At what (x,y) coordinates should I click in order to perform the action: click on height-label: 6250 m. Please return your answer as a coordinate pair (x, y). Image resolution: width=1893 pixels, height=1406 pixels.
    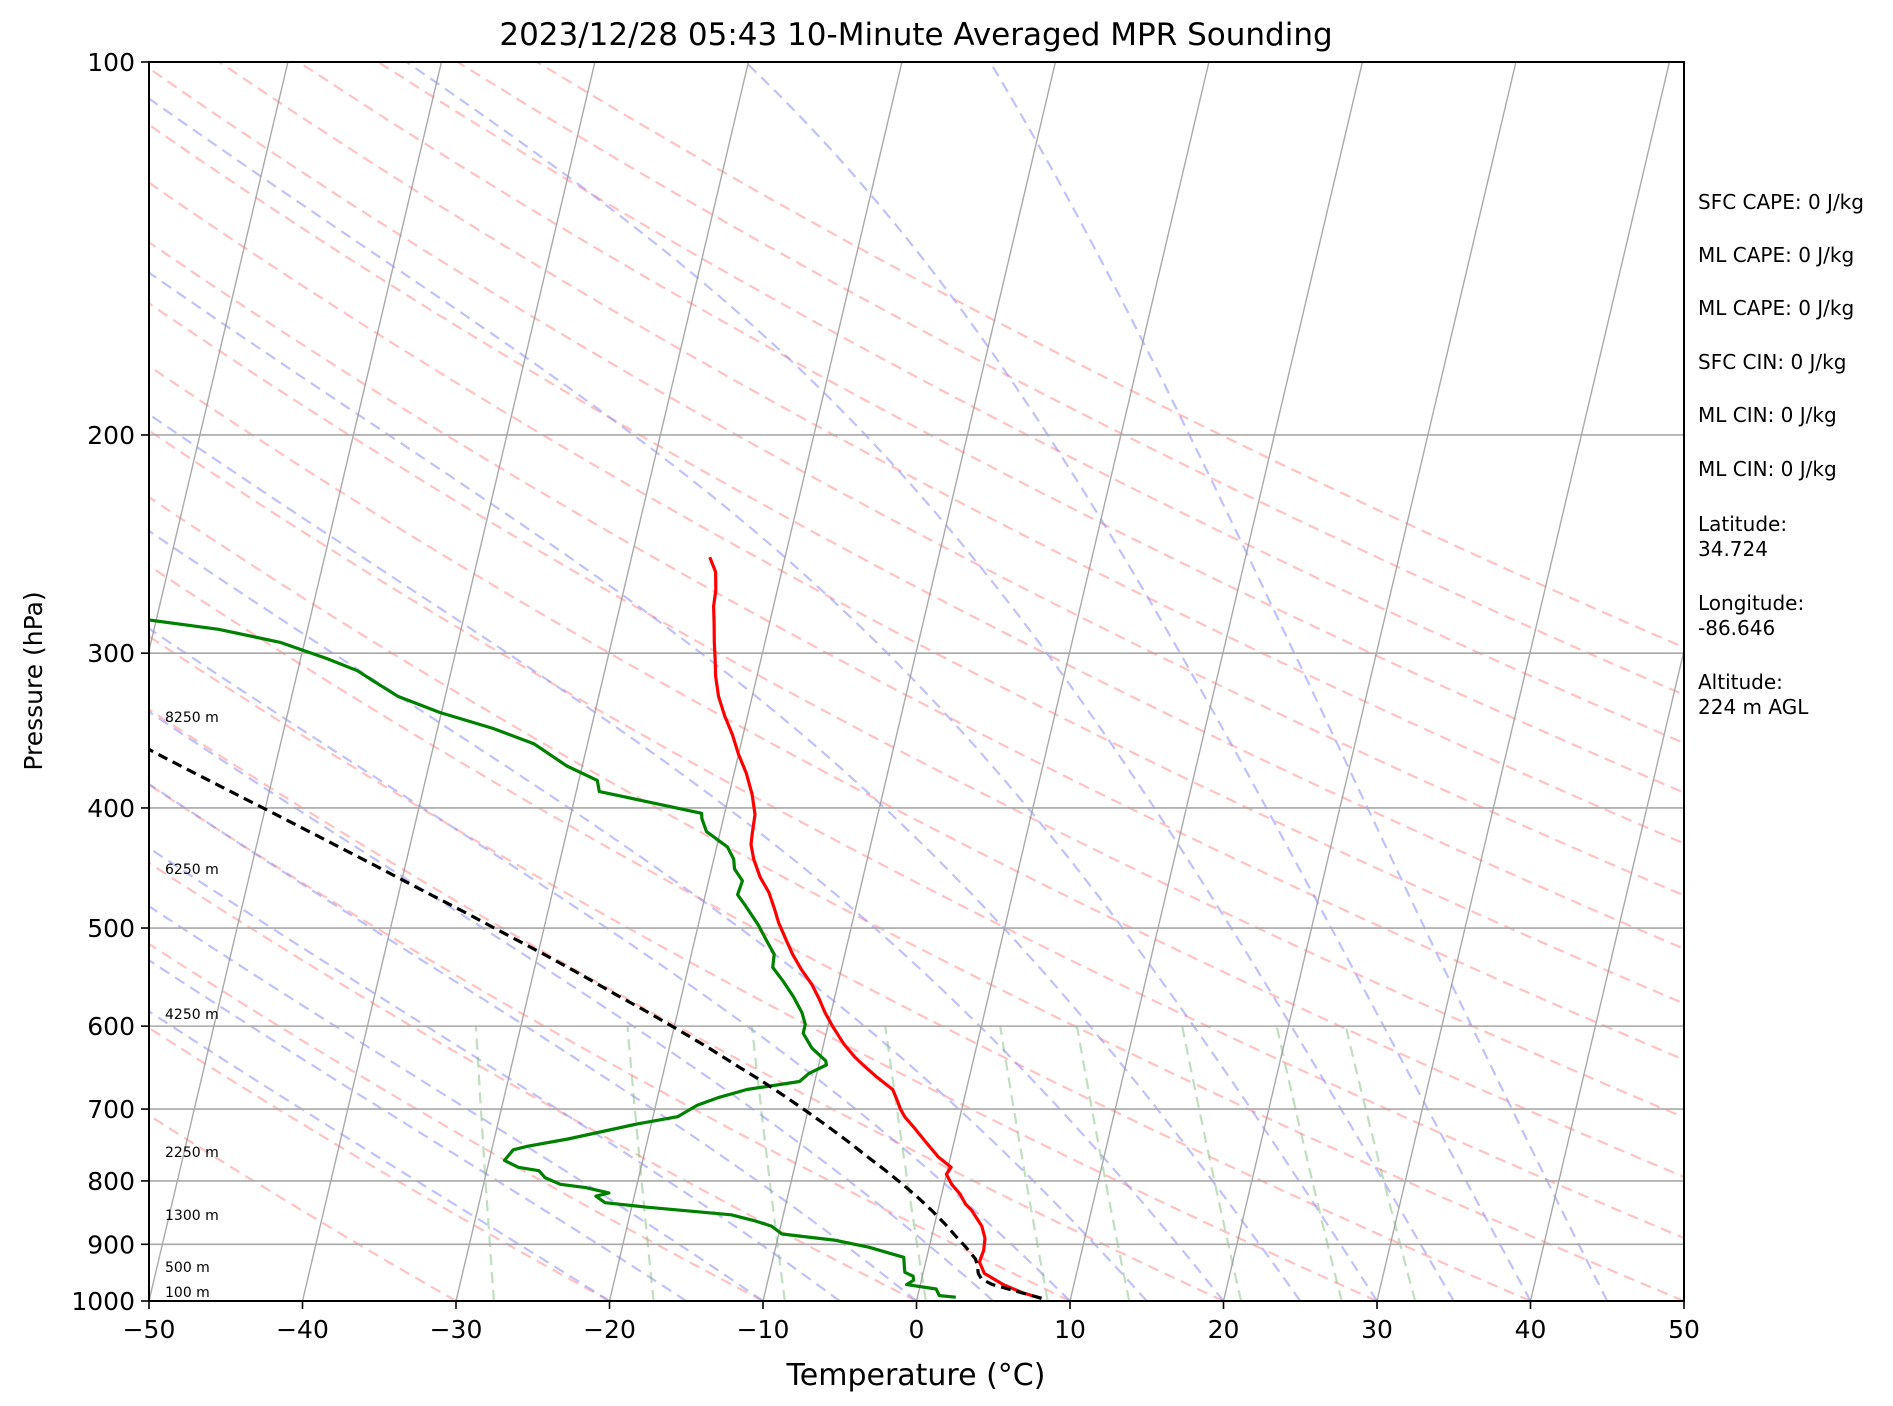
    Looking at the image, I should click on (192, 870).